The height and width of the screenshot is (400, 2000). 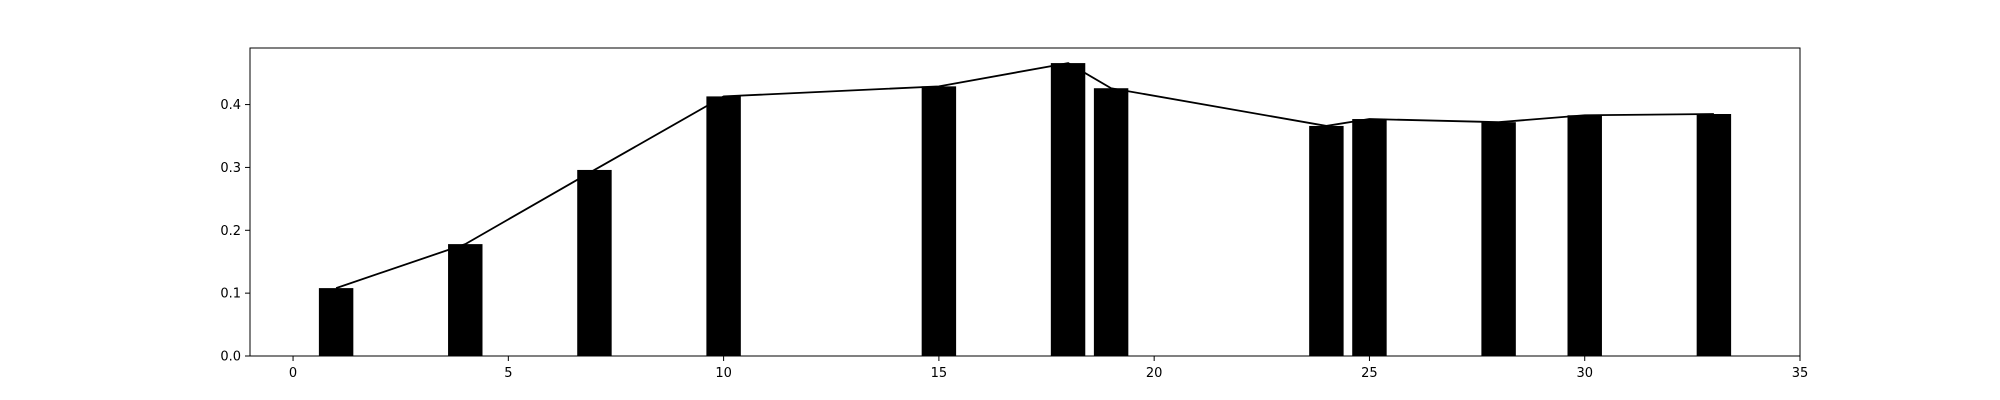 I want to click on x-tick-label-5: 25, so click(x=1369, y=373).